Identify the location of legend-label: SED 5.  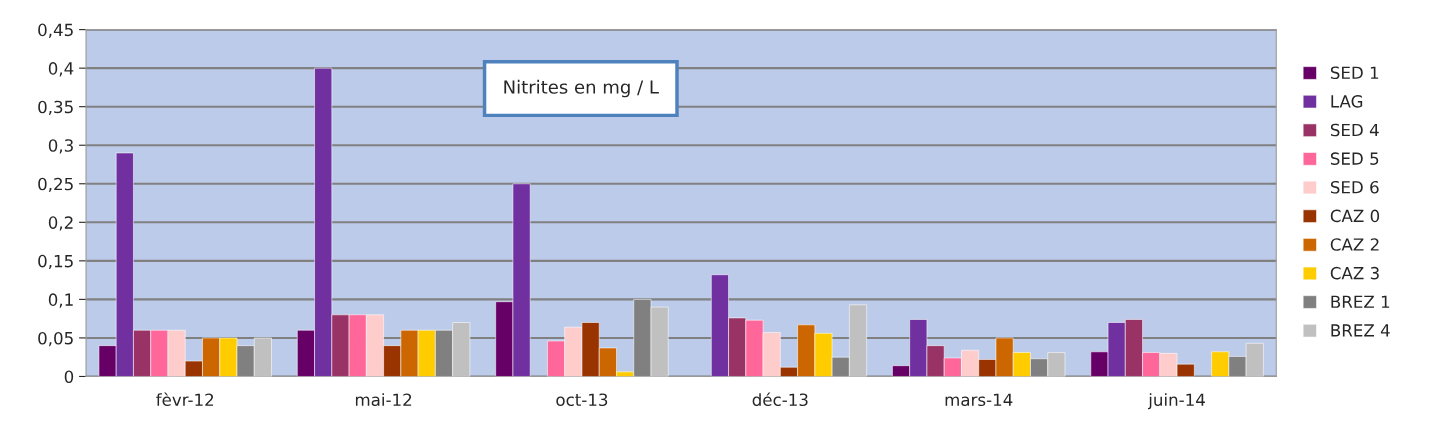
(1354, 158).